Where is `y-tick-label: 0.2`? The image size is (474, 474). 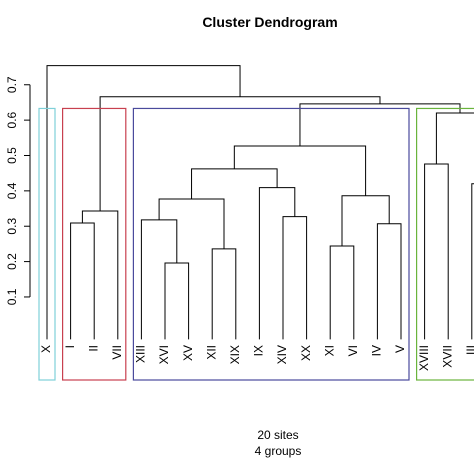
y-tick-label: 0.2 is located at coordinates (12, 261).